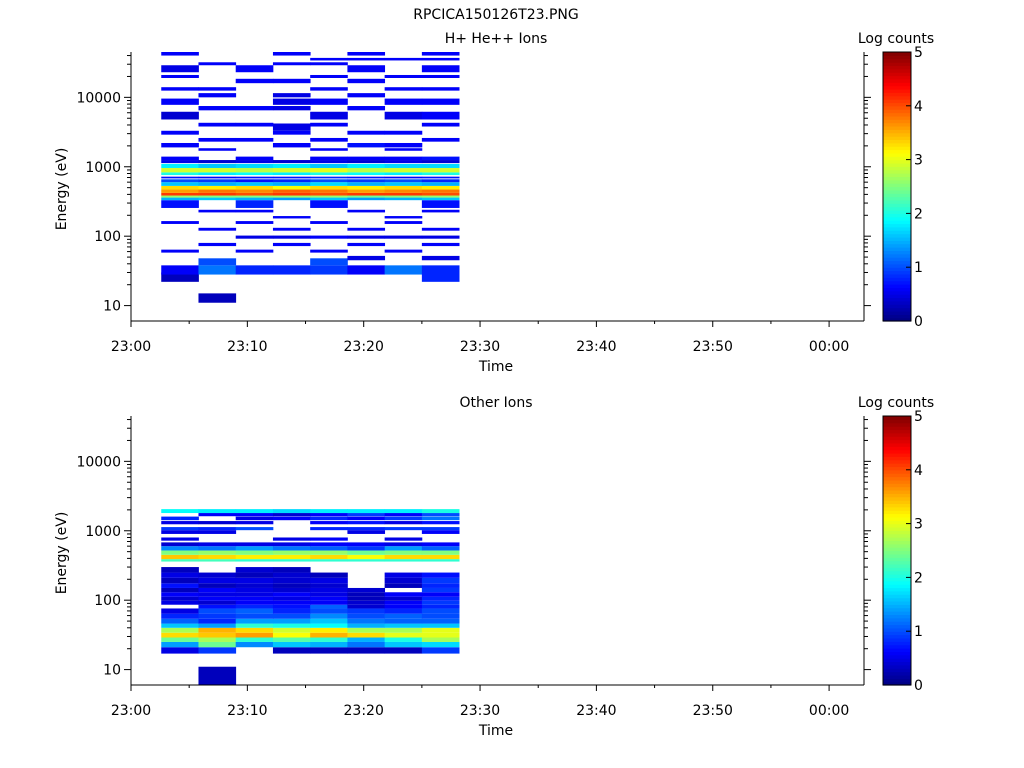 The width and height of the screenshot is (1024, 768). What do you see at coordinates (103, 532) in the screenshot?
I see `y-tick-label: 1000` at bounding box center [103, 532].